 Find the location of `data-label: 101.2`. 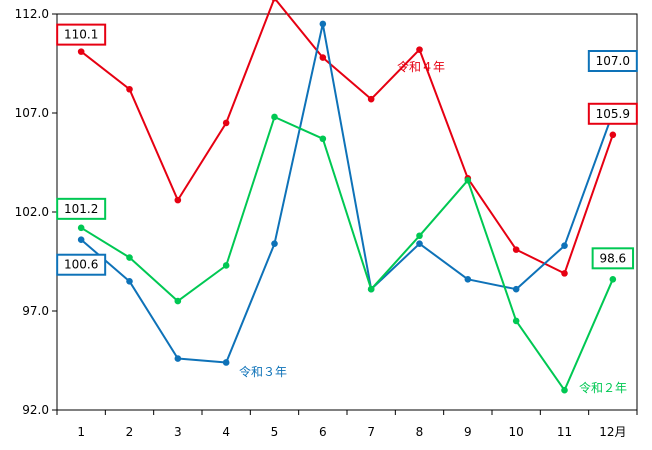

data-label: 101.2 is located at coordinates (81, 209).